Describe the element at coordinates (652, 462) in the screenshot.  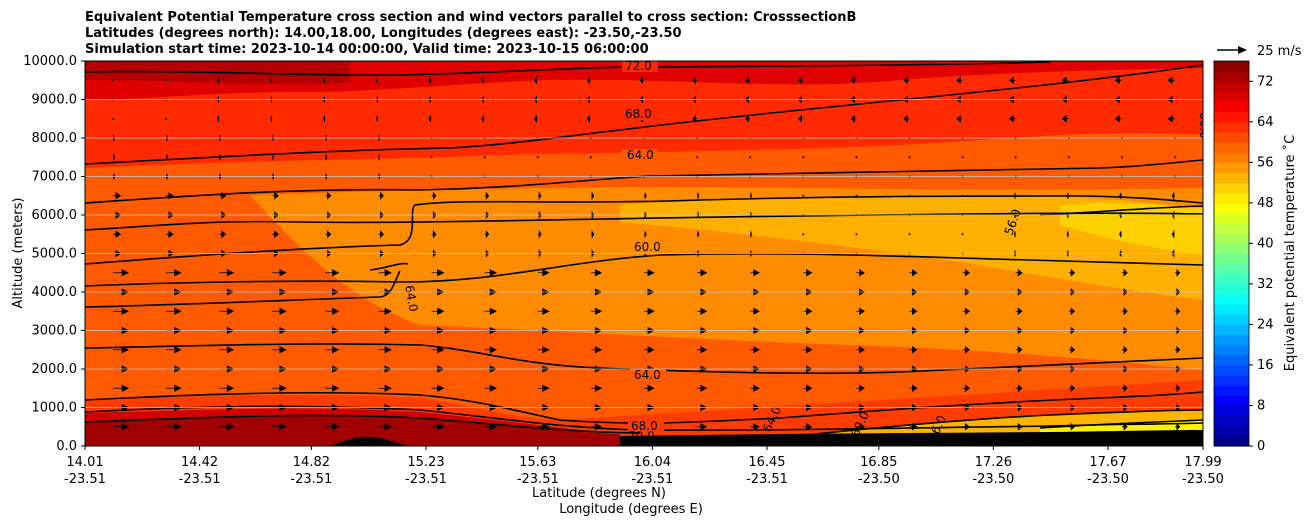
I see `x-tick-latitude: 16.04` at that location.